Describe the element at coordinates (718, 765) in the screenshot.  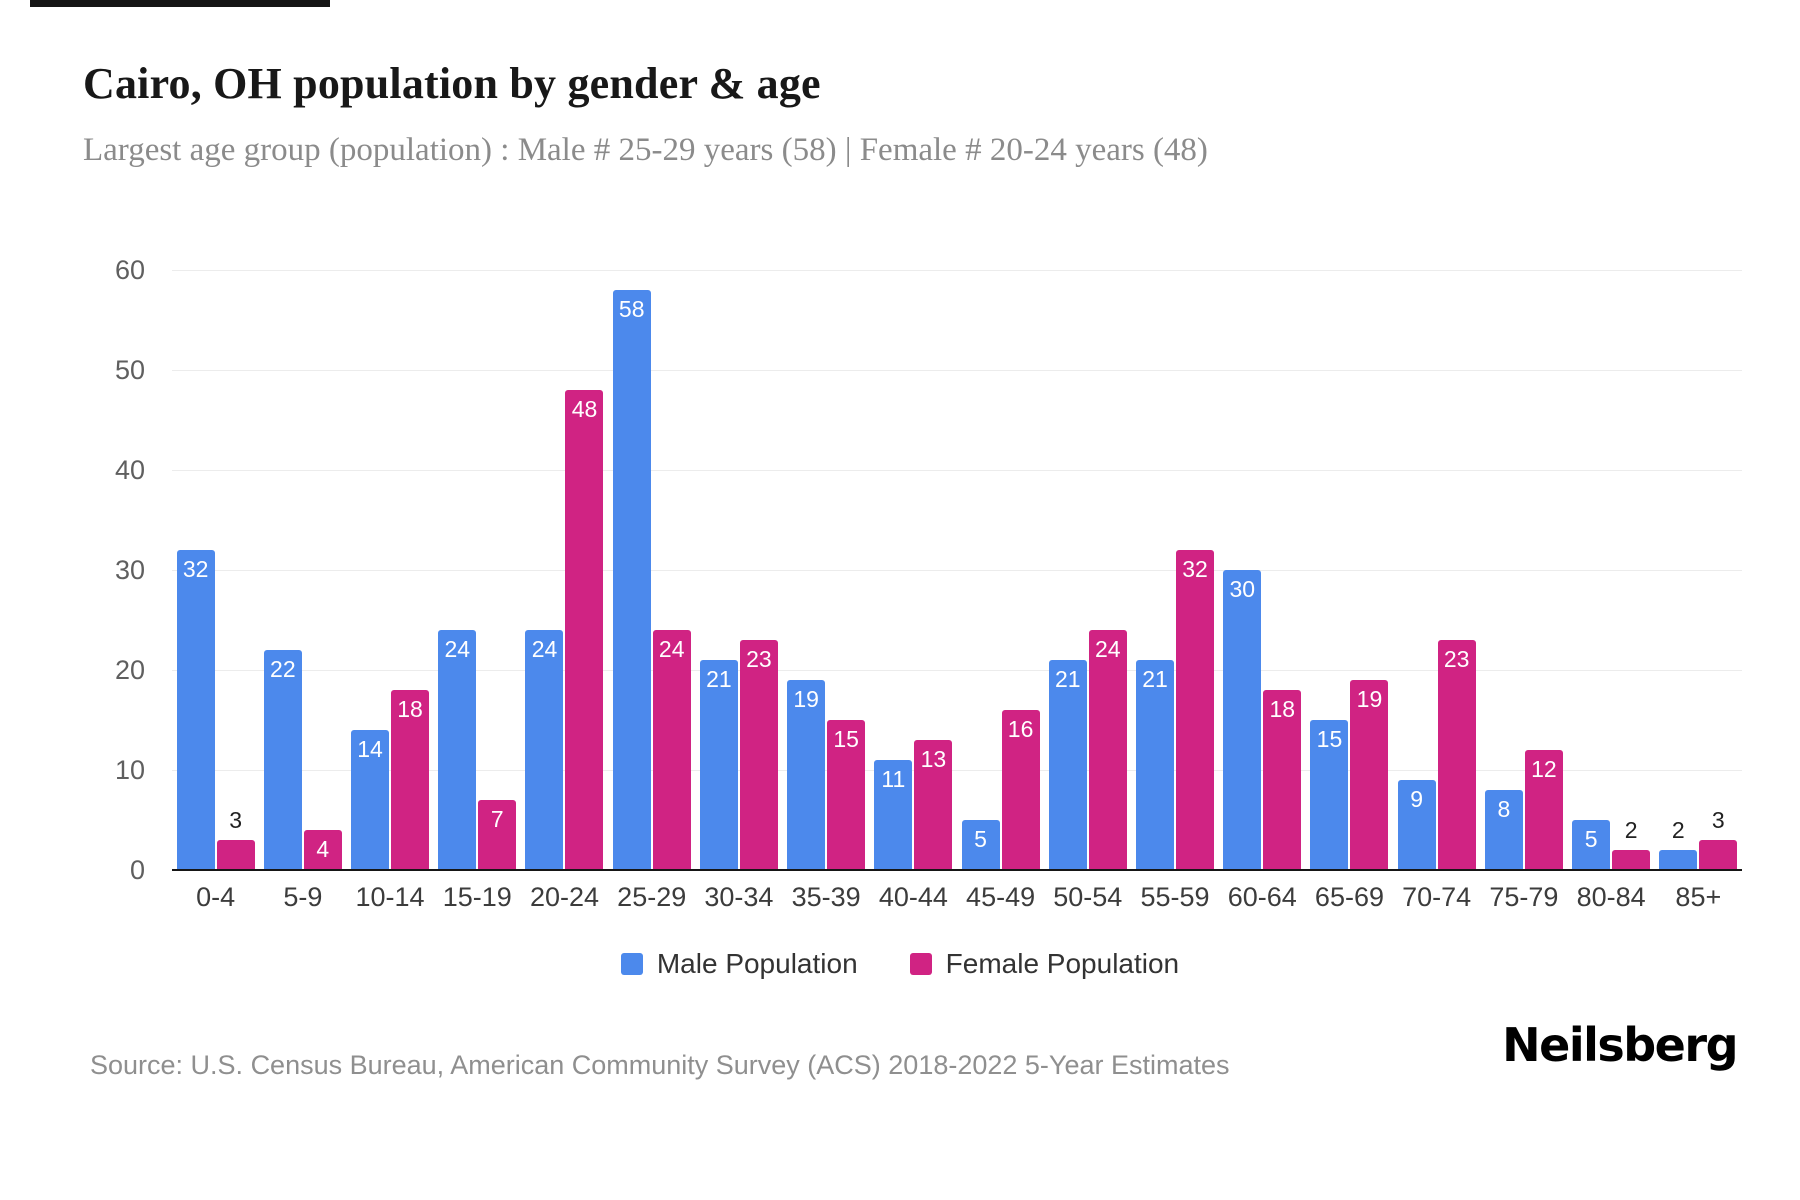
I see `male-bar-30-34: 21` at that location.